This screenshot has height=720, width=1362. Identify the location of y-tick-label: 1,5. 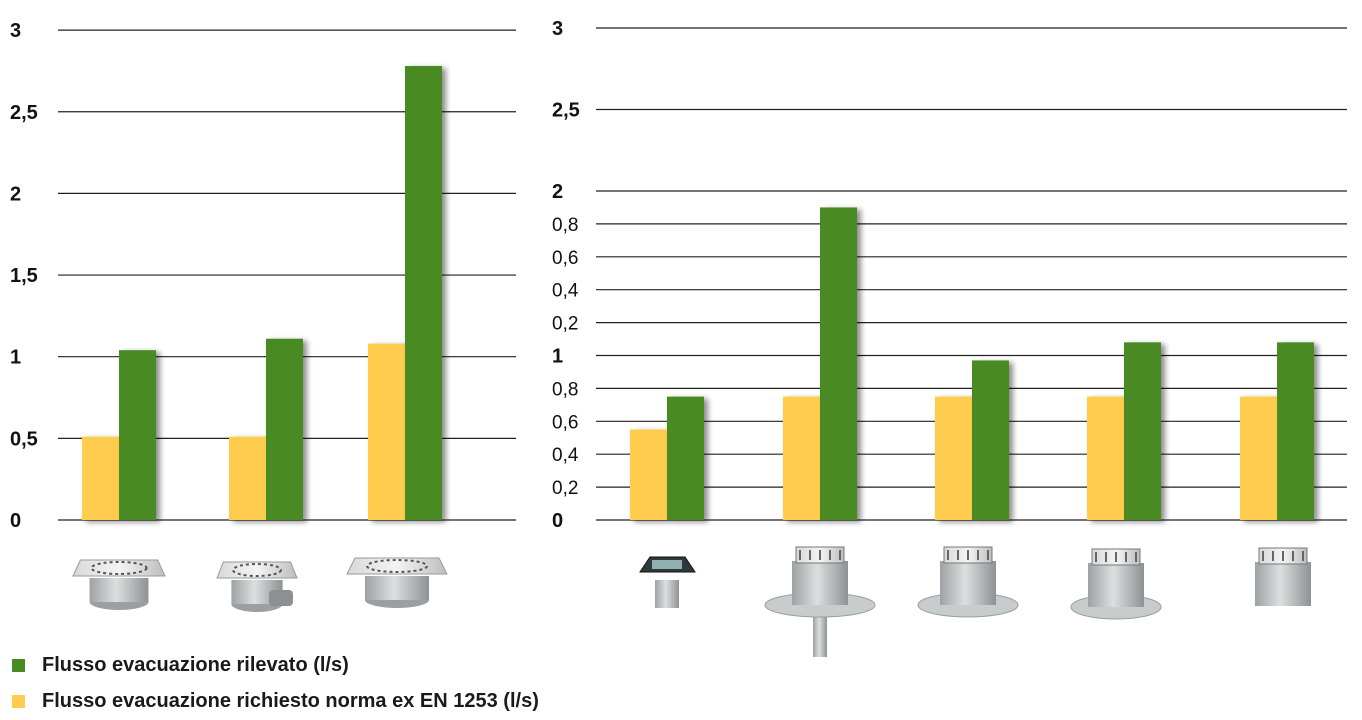
(24, 276).